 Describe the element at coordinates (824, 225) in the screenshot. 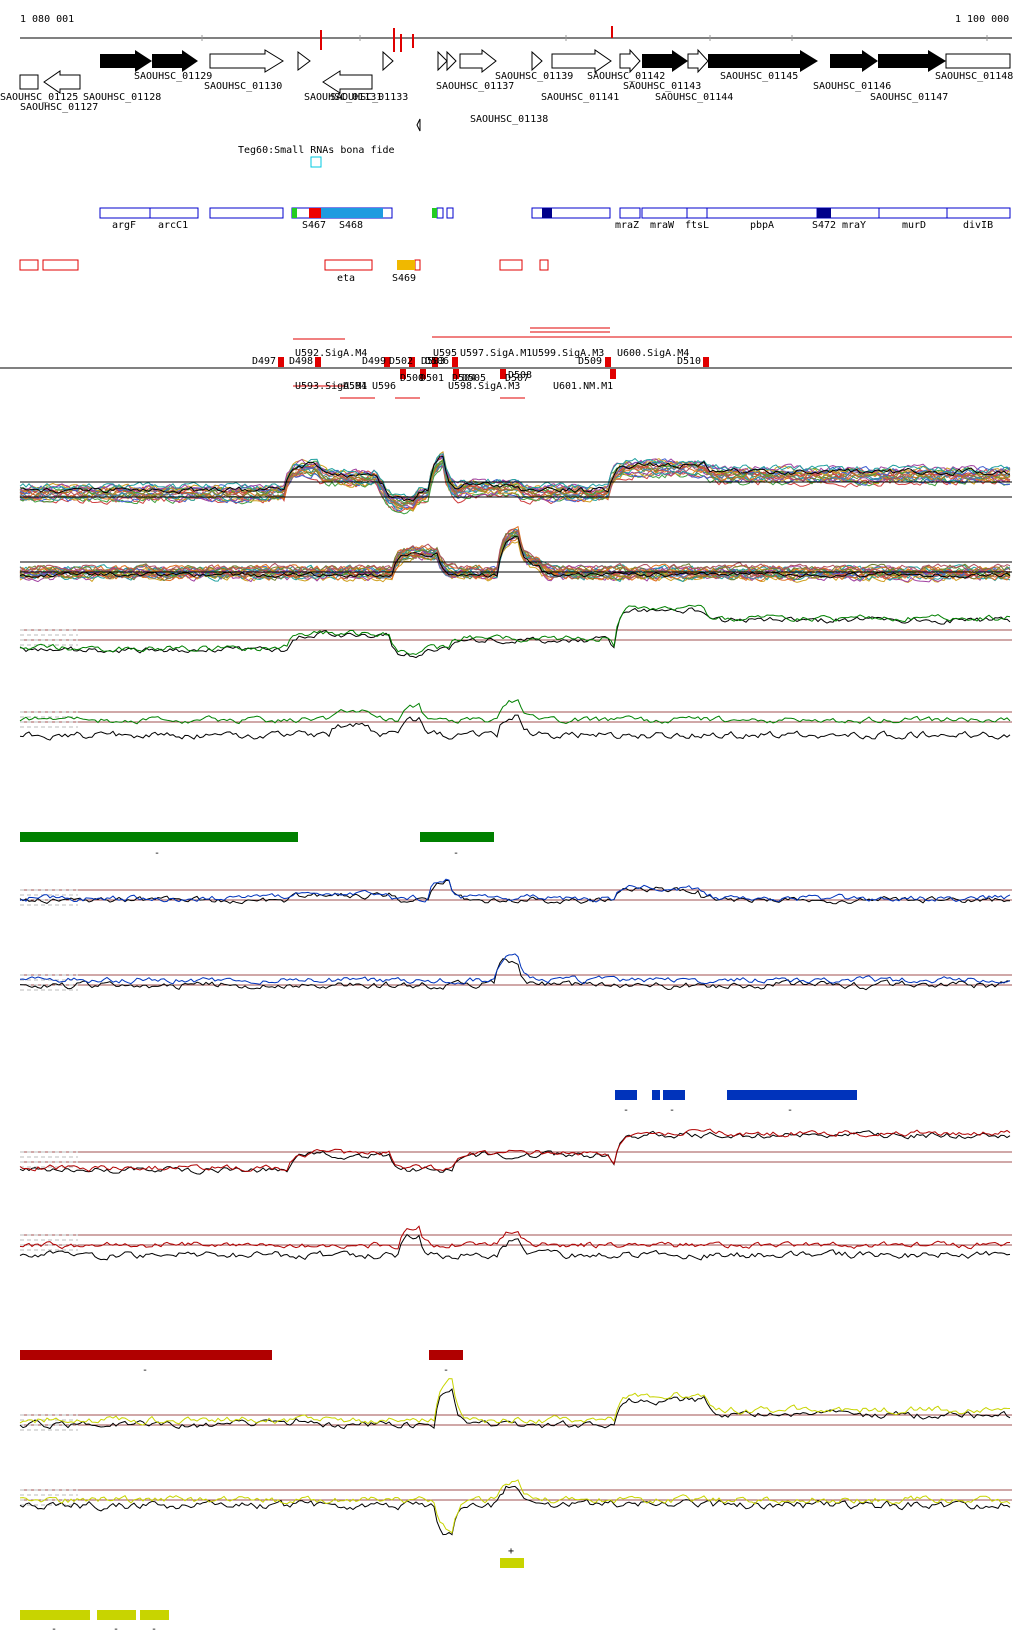

I see `feature-label: S472` at that location.